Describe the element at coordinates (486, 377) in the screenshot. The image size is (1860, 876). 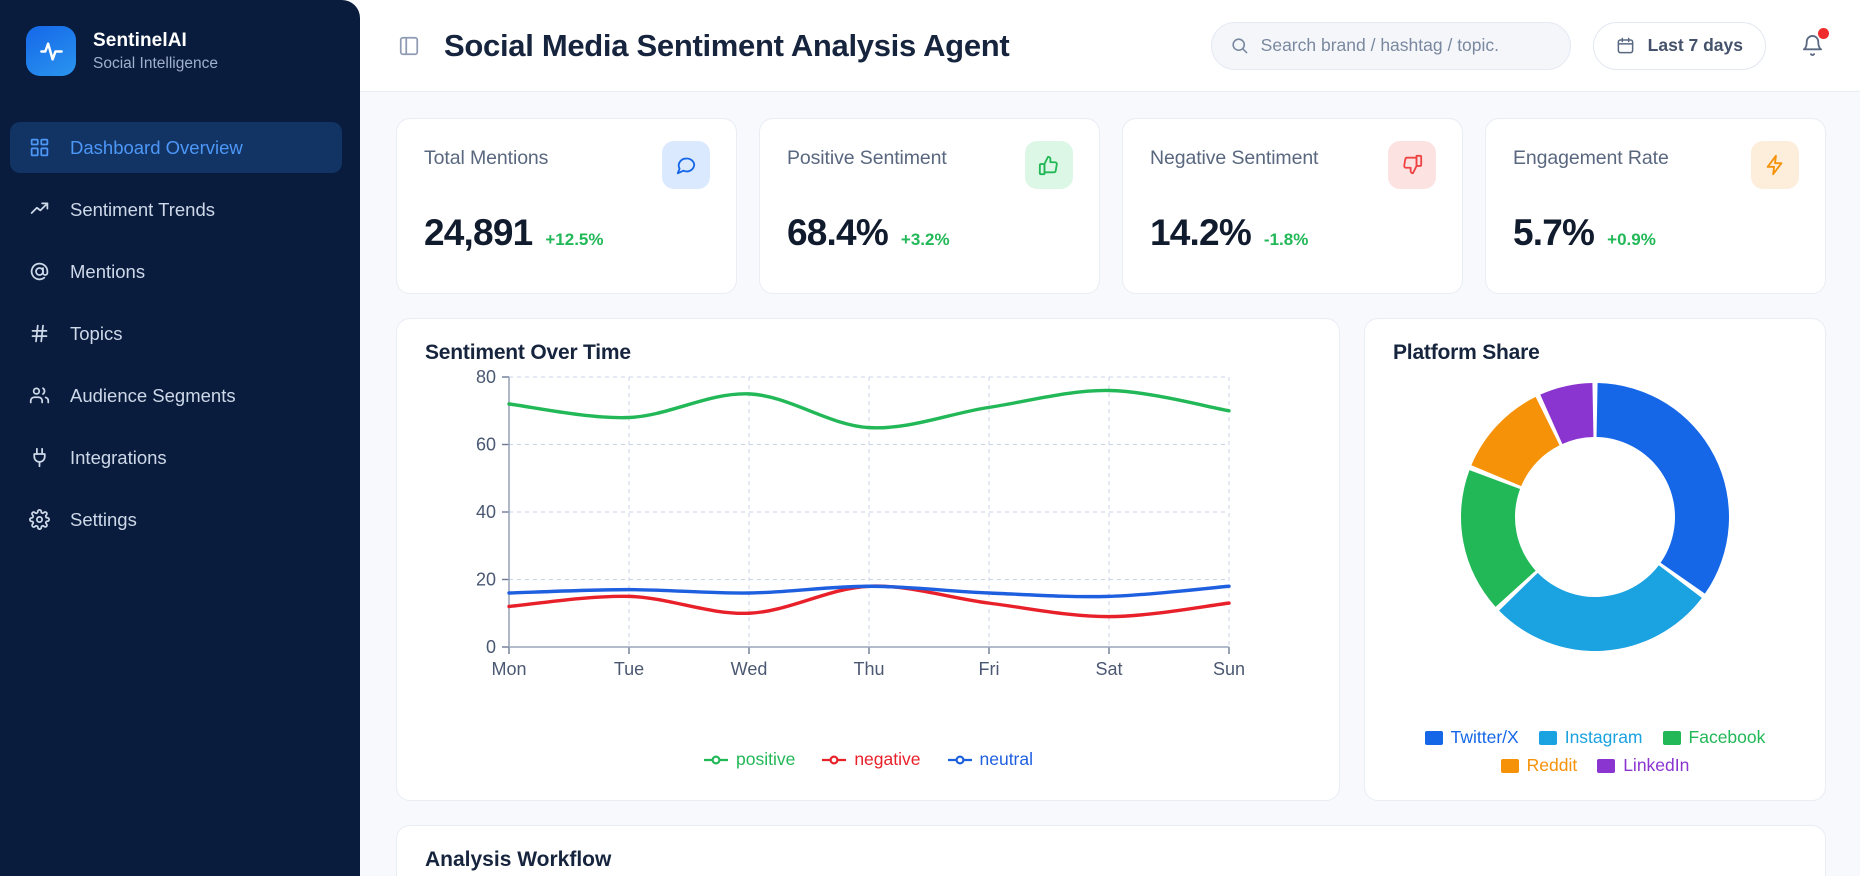
I see `svg-text: 80` at that location.